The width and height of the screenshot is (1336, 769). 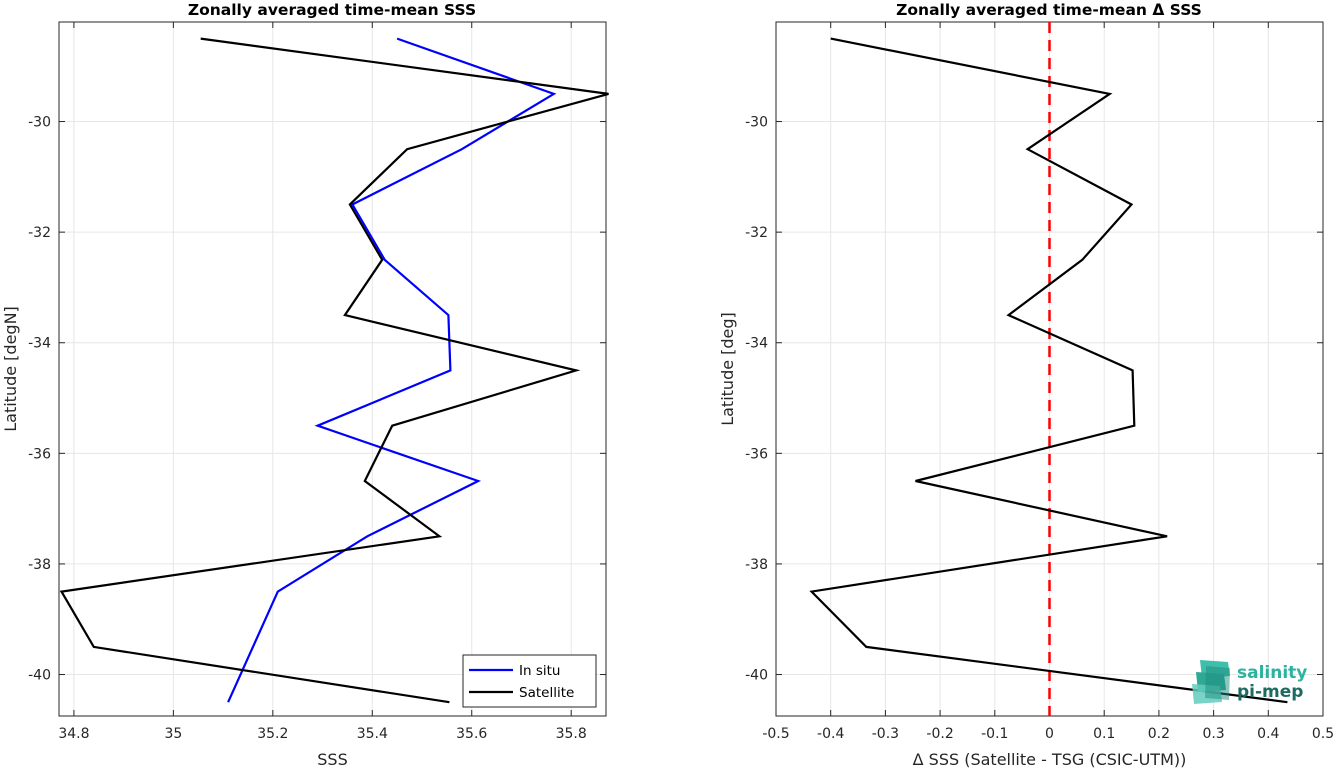 What do you see at coordinates (39, 233) in the screenshot?
I see `chart0-ytick-label-4: -32` at bounding box center [39, 233].